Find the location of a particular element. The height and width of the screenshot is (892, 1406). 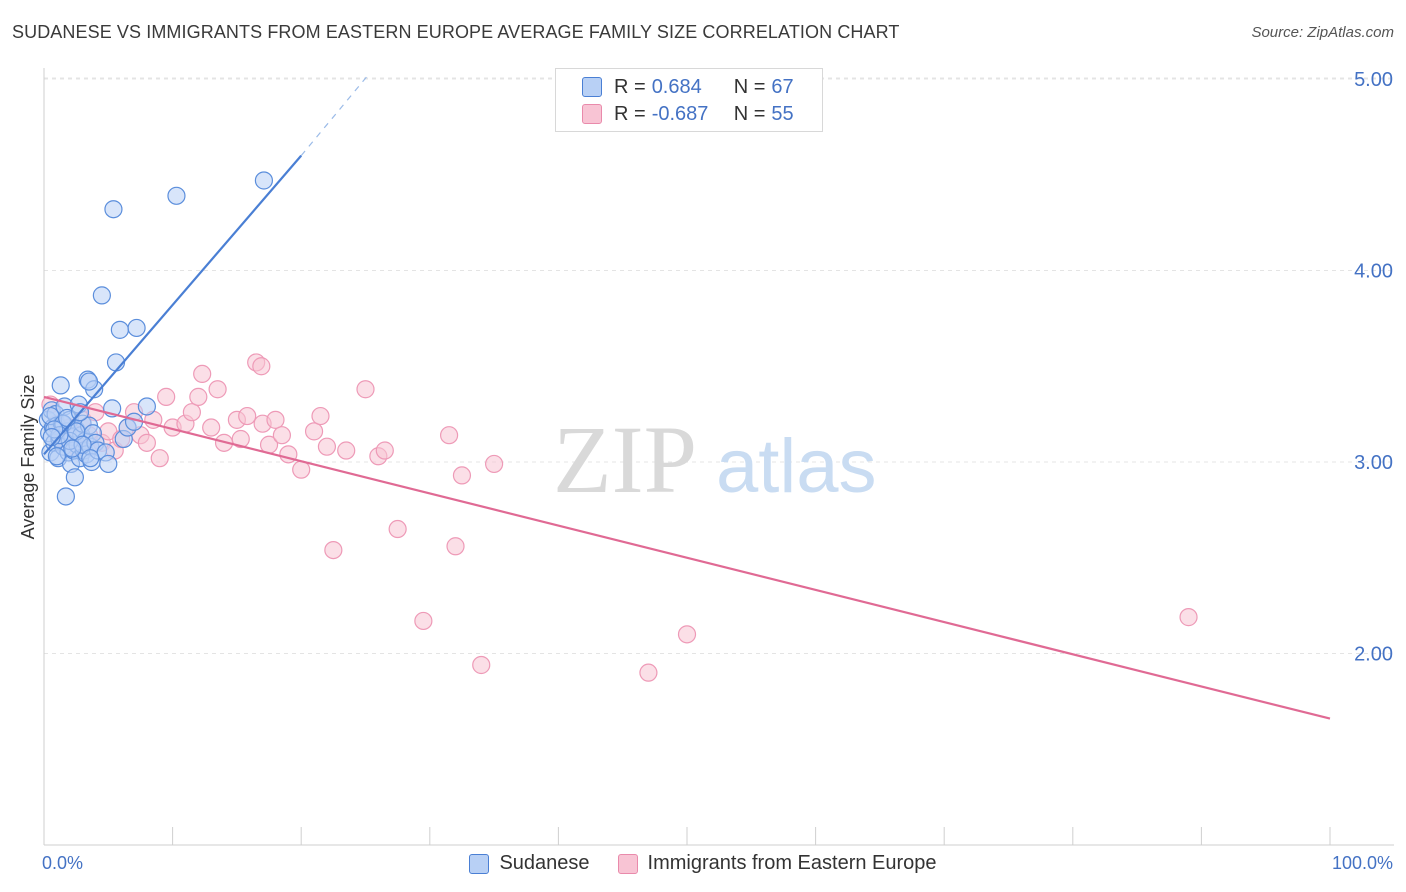

y-tick-labels: 2.00 3.00 4.00 5.00 is located at coordinates (1373, 367).